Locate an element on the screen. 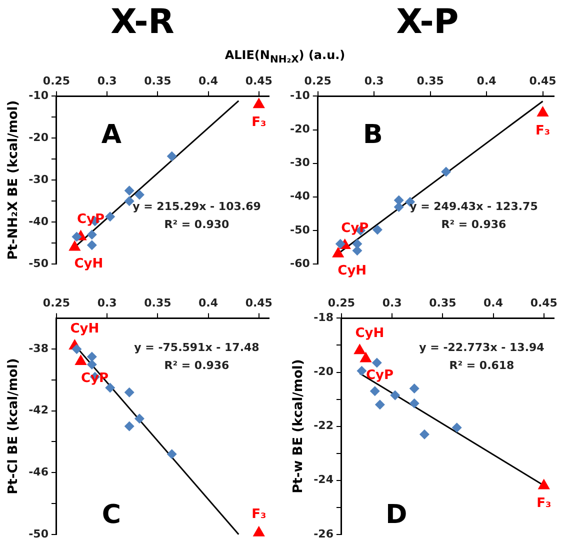 This screenshot has height=544, width=570. annotation: y = 215.29x - 103.69 is located at coordinates (196, 206).